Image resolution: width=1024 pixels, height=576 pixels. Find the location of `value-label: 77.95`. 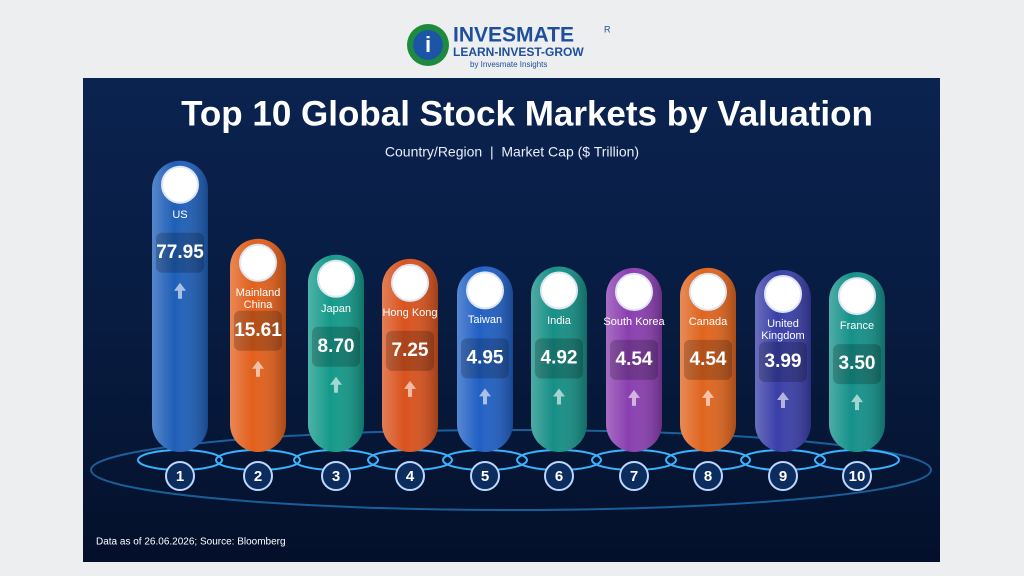

value-label: 77.95 is located at coordinates (180, 252).